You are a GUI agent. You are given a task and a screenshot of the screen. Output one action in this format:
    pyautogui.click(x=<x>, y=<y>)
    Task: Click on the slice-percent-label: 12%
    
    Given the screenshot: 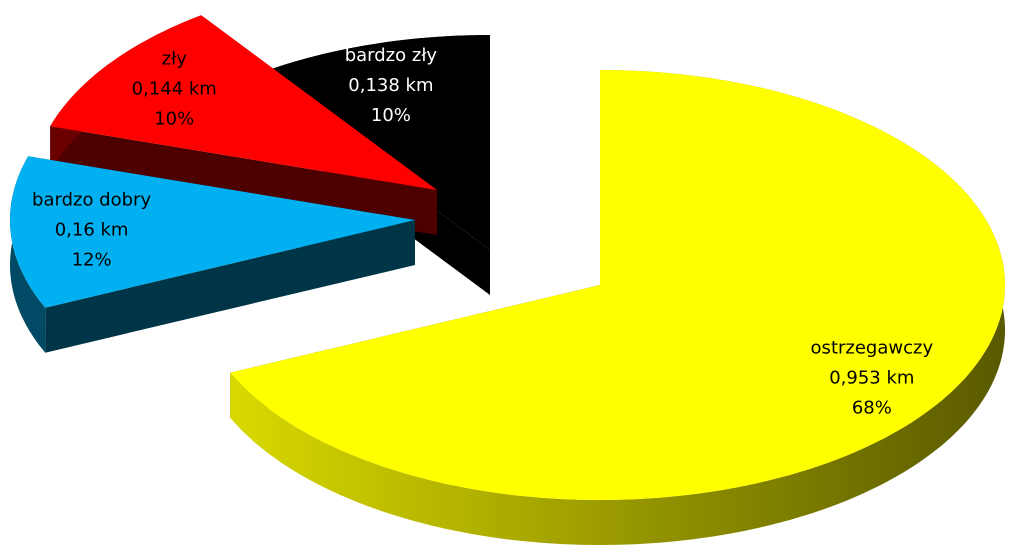 What is the action you would take?
    pyautogui.click(x=92, y=259)
    